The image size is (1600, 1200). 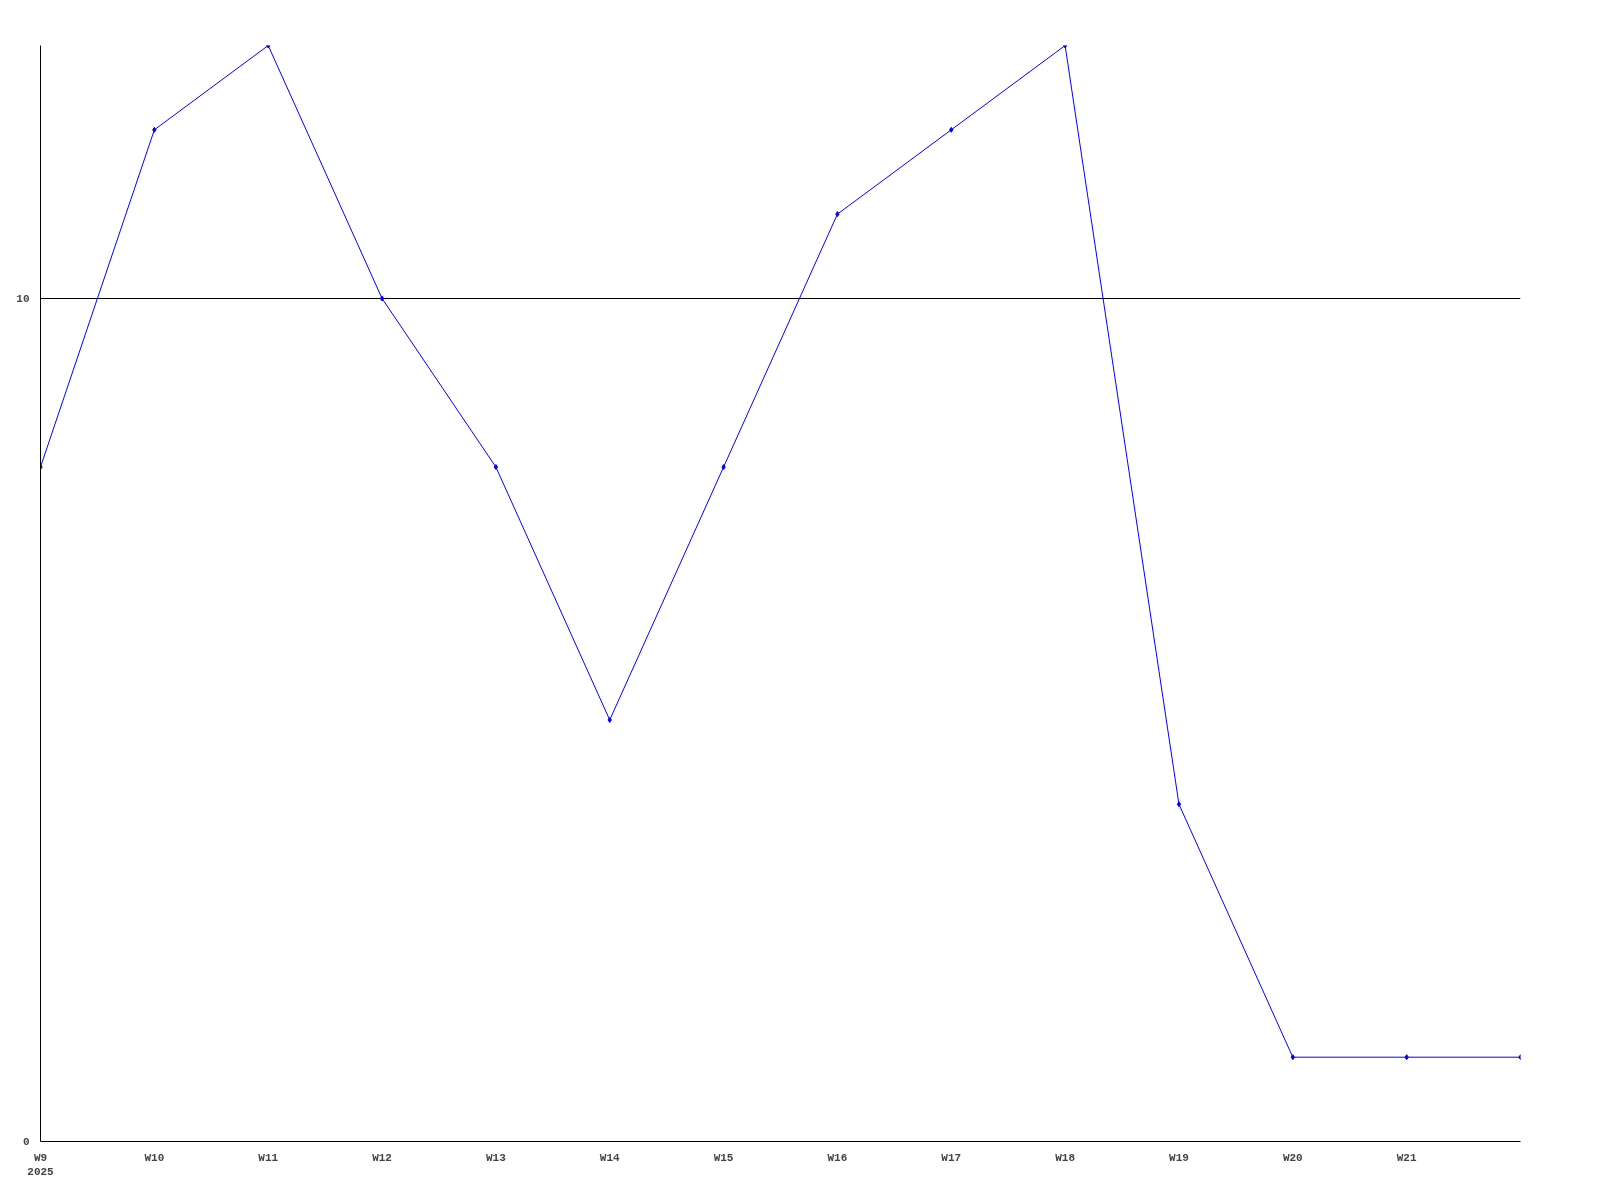 I want to click on x-tick-label: W17, so click(x=951, y=1157).